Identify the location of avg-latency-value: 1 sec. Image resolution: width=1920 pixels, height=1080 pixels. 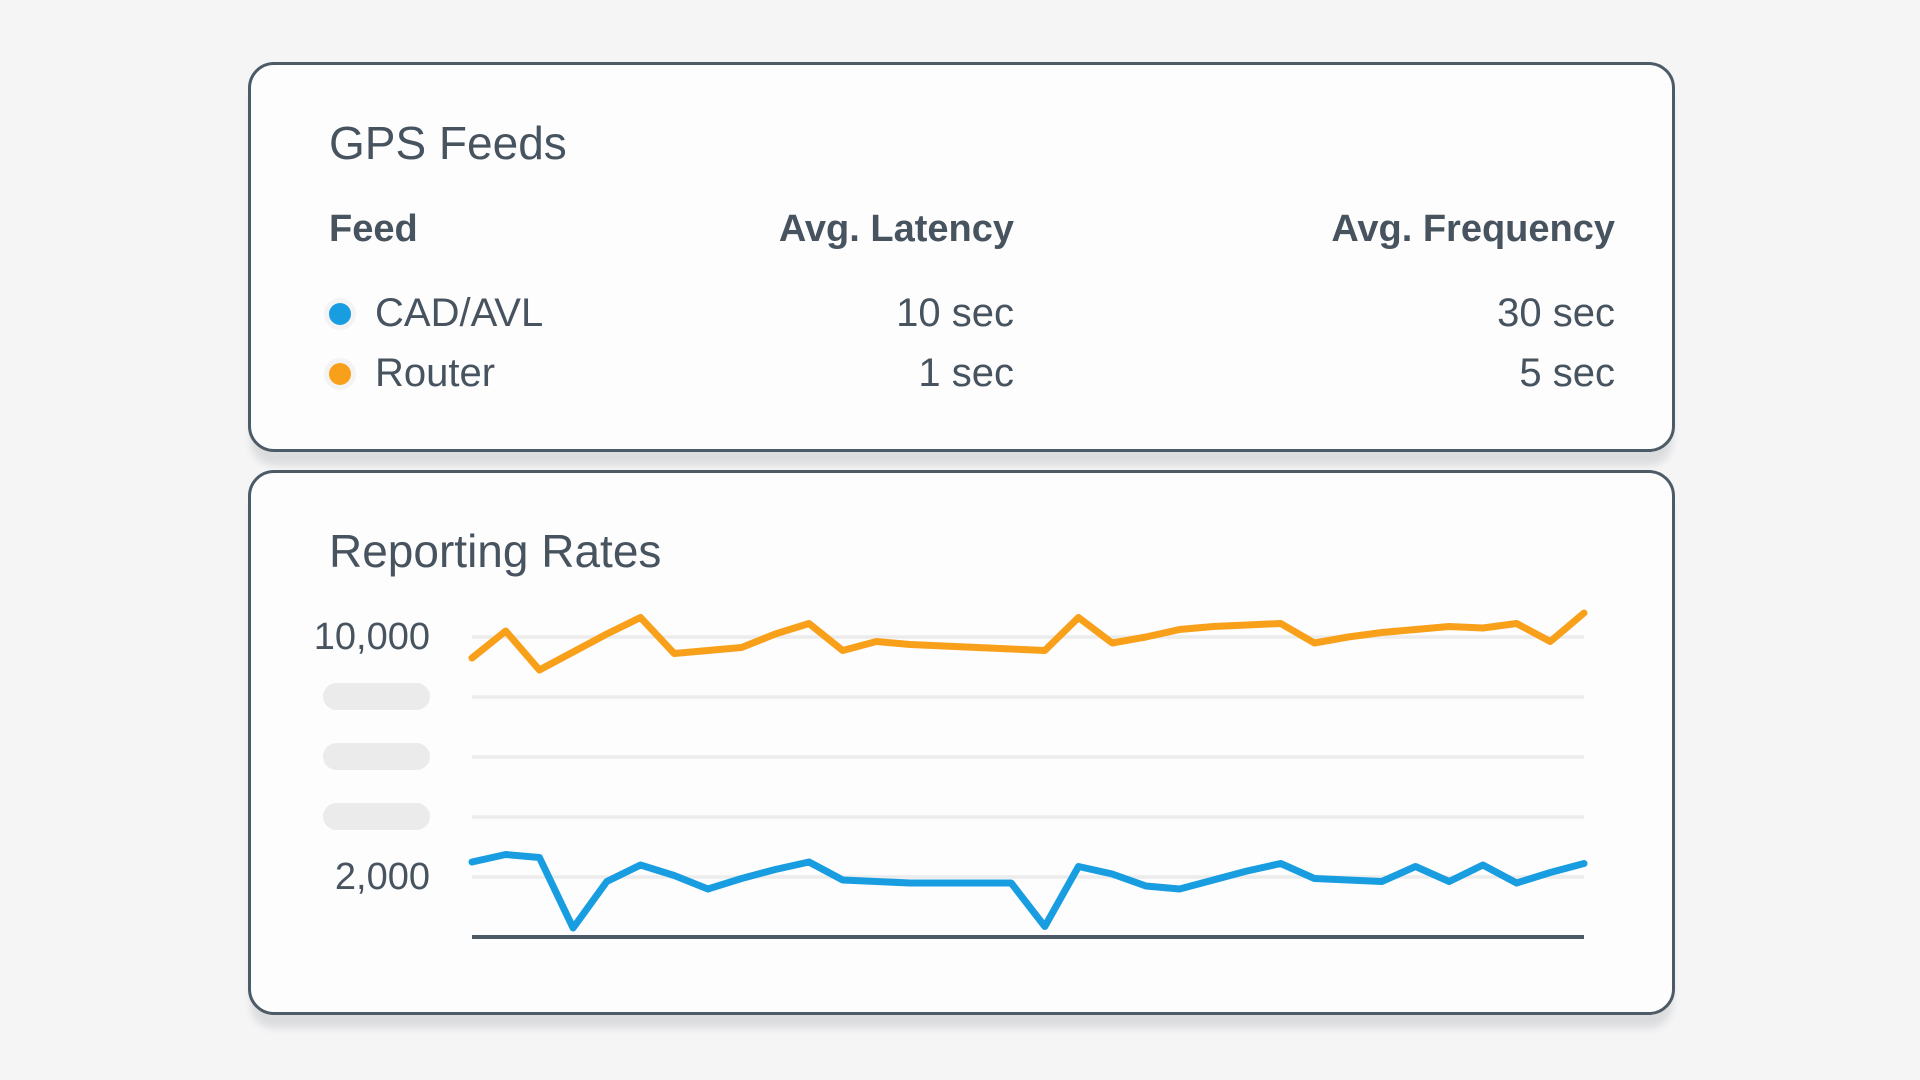
(966, 373).